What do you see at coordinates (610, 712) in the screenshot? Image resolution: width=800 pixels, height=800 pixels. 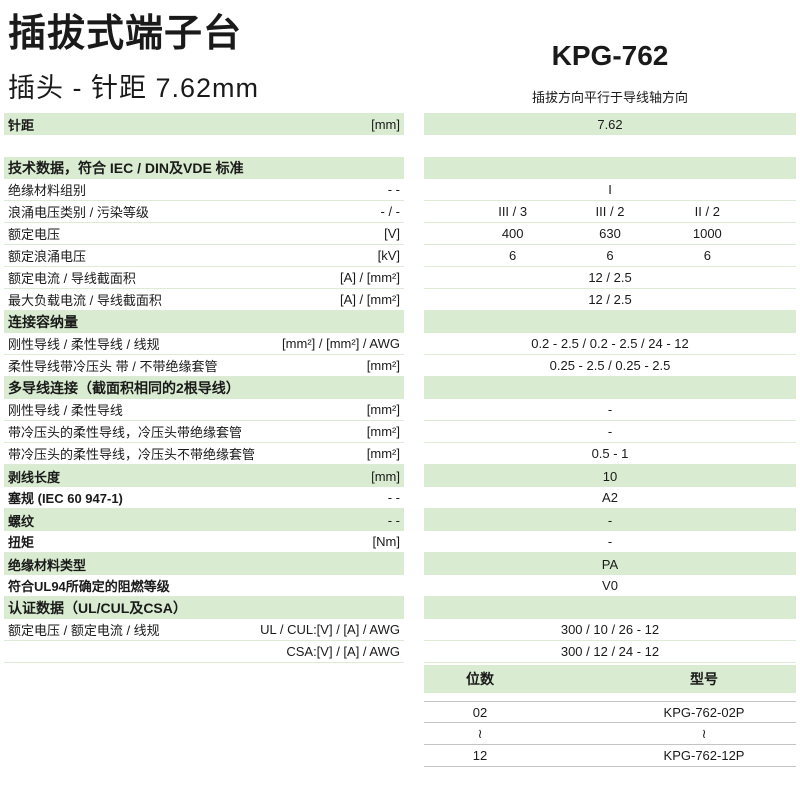 I see `order-row: 02 KPG-762-02P` at bounding box center [610, 712].